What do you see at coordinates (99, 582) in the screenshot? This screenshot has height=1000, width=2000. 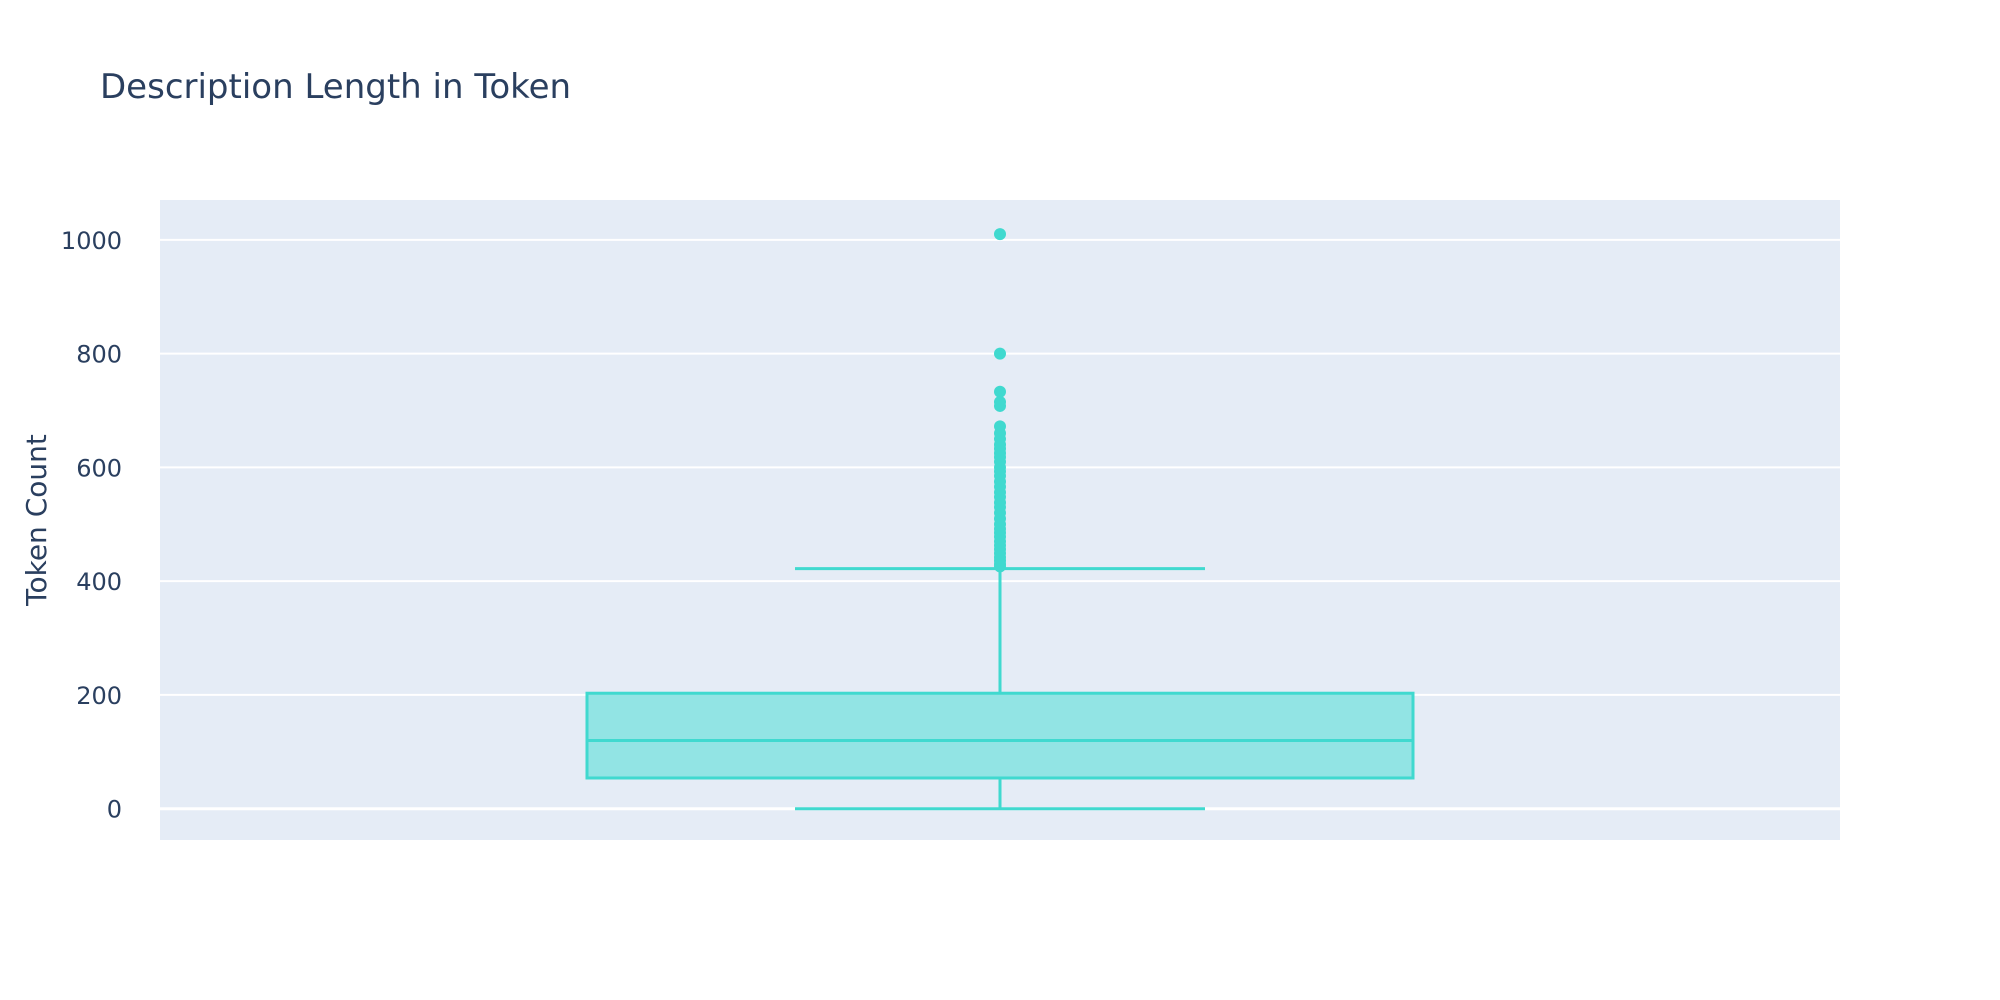 I see `y-tick-label: 400` at bounding box center [99, 582].